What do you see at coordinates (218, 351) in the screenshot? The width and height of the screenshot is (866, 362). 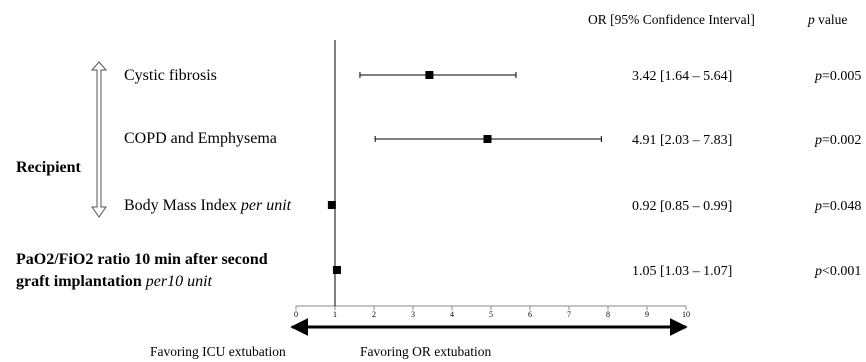 I see `favoring-icu-label: Favoring ICU extubation` at bounding box center [218, 351].